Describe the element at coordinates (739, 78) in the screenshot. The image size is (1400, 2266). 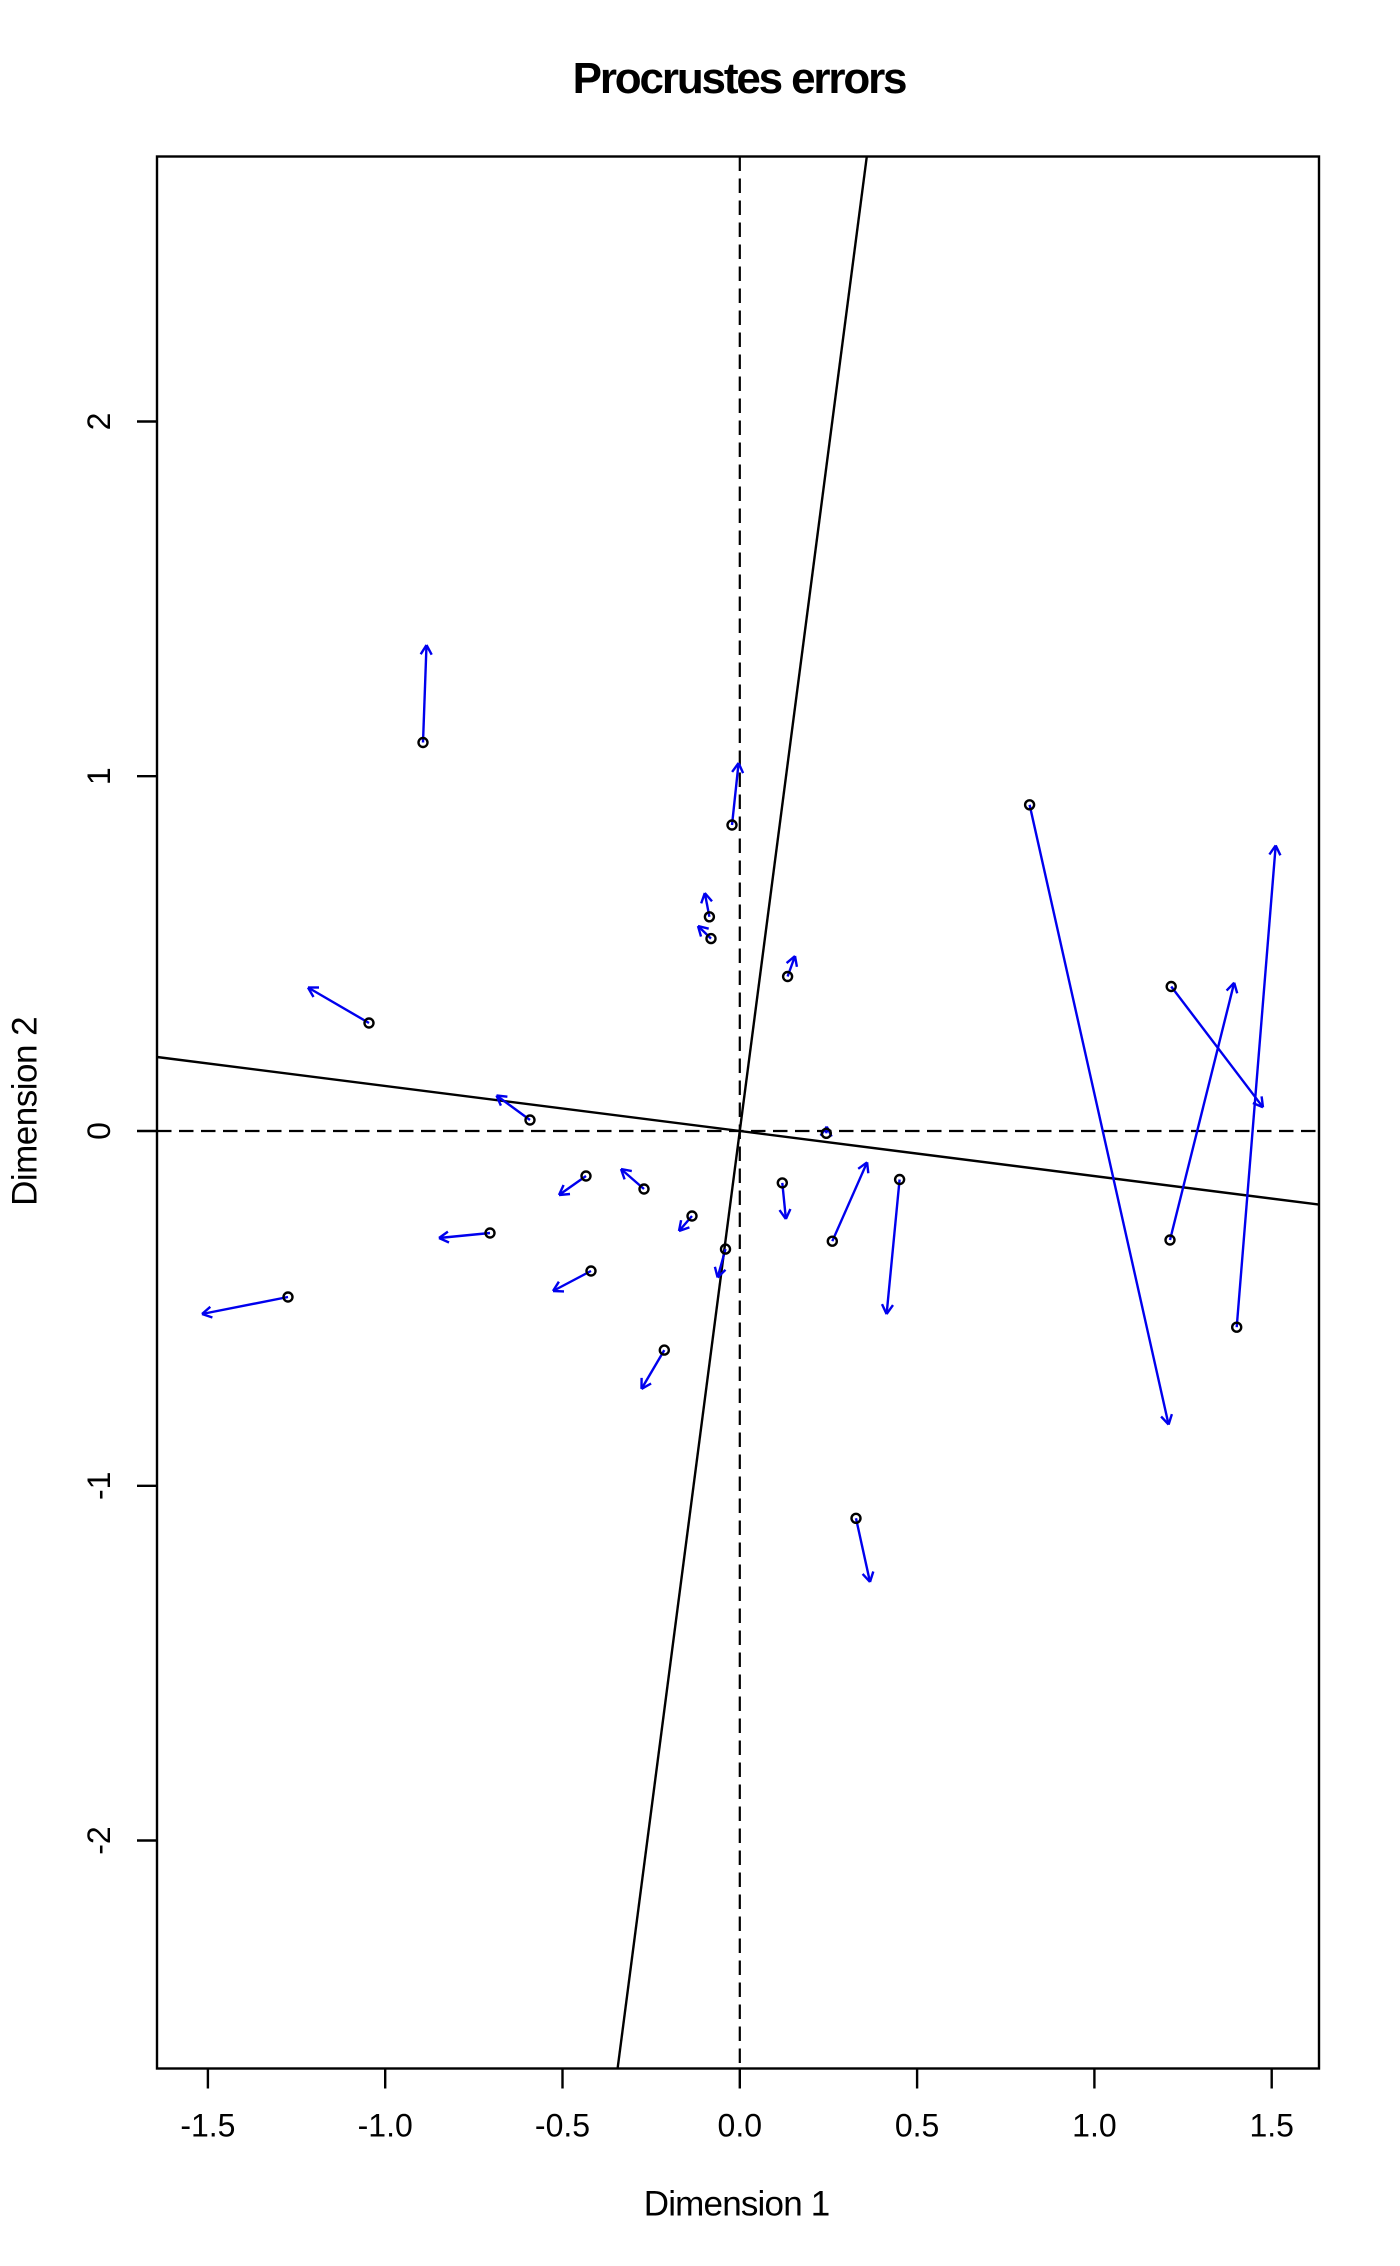
I see `svg-text: Procrustes errors` at that location.